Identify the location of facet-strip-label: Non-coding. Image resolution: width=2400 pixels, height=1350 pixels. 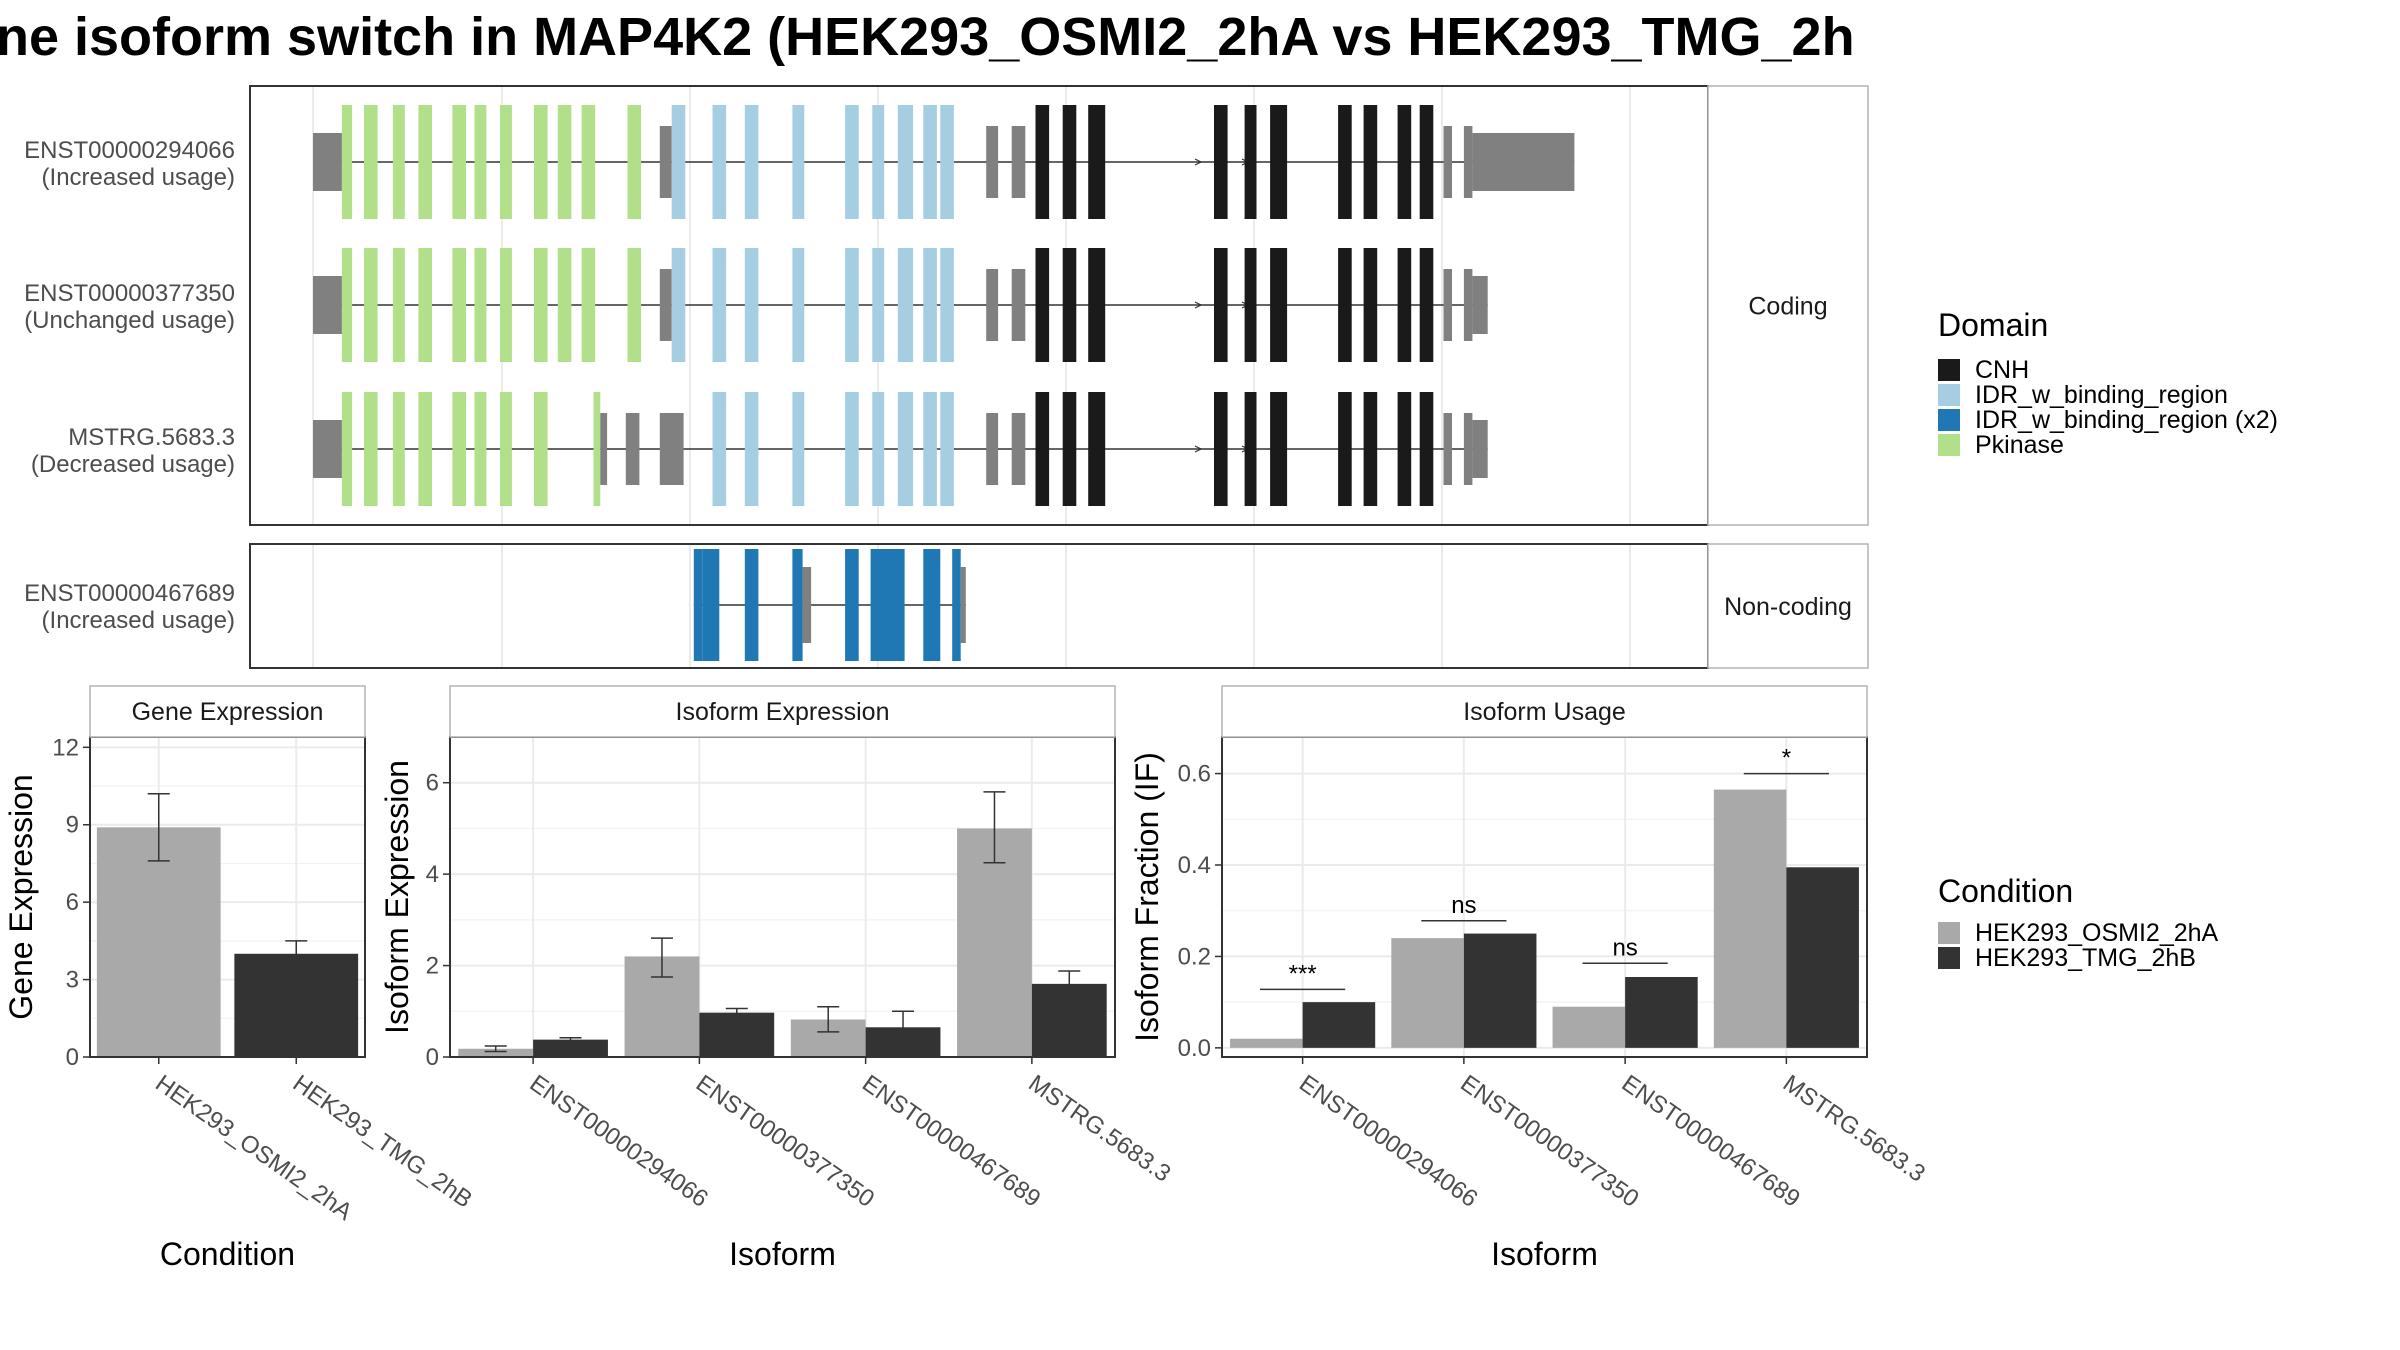
(1788, 607).